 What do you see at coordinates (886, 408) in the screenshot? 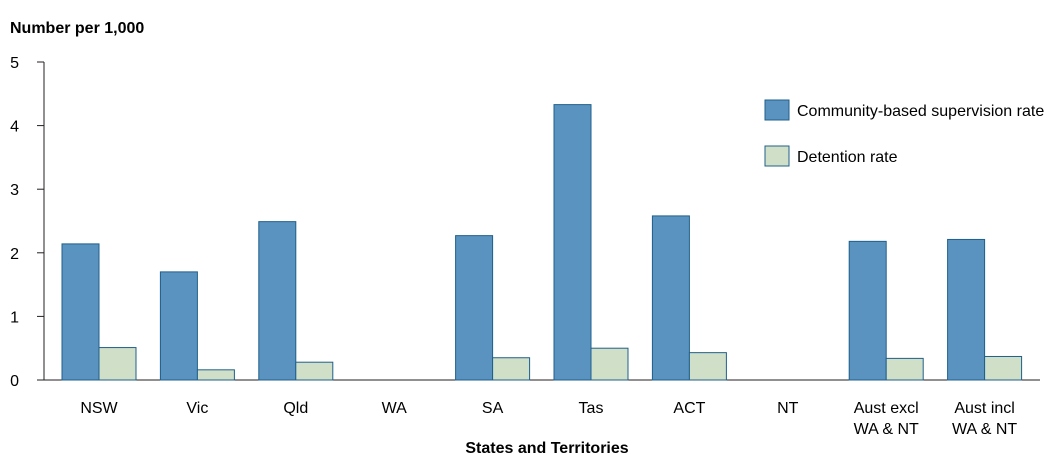
I see `x-tick-label: Aust excl` at bounding box center [886, 408].